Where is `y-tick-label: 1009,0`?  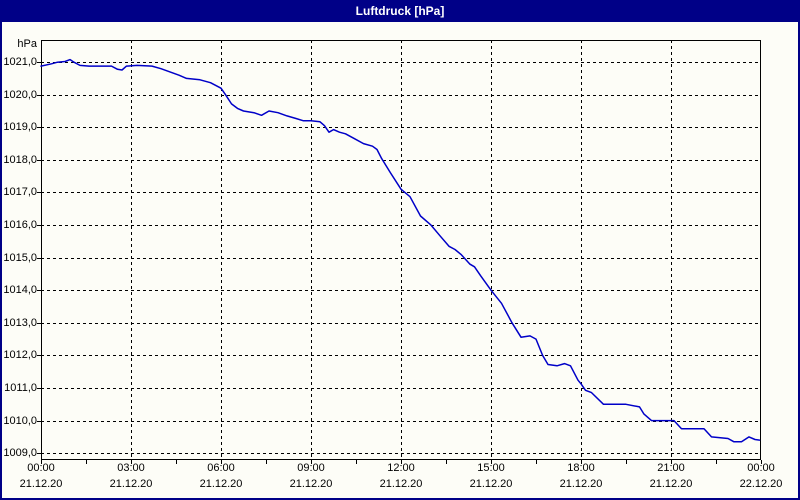
y-tick-label: 1009,0 is located at coordinates (20, 453).